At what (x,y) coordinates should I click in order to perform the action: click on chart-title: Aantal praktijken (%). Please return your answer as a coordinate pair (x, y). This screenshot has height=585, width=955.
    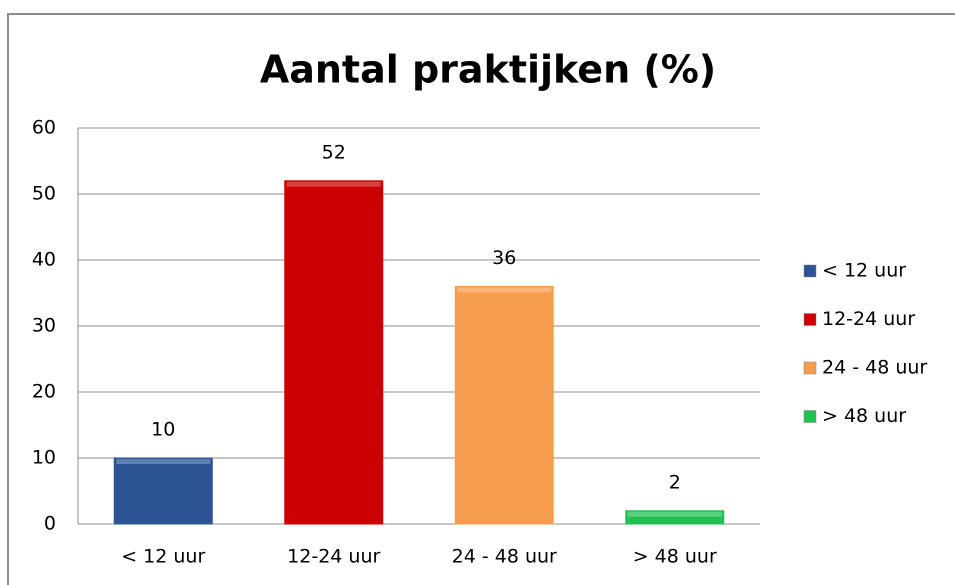
    Looking at the image, I should click on (488, 70).